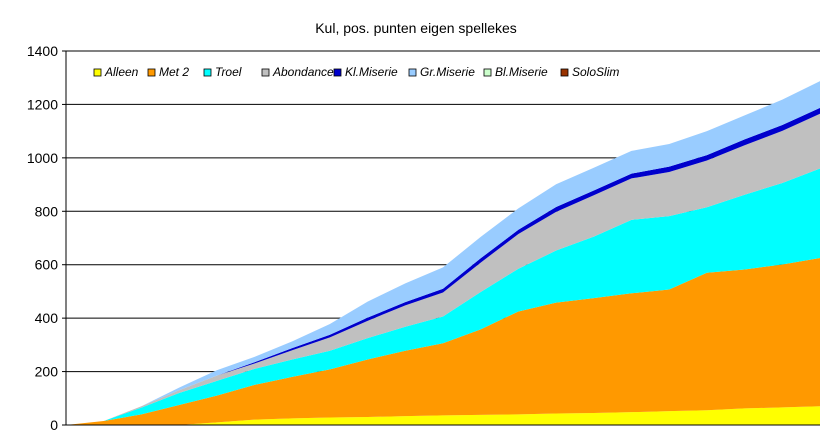  Describe the element at coordinates (42, 158) in the screenshot. I see `y-tick-label-1000: 1000` at that location.